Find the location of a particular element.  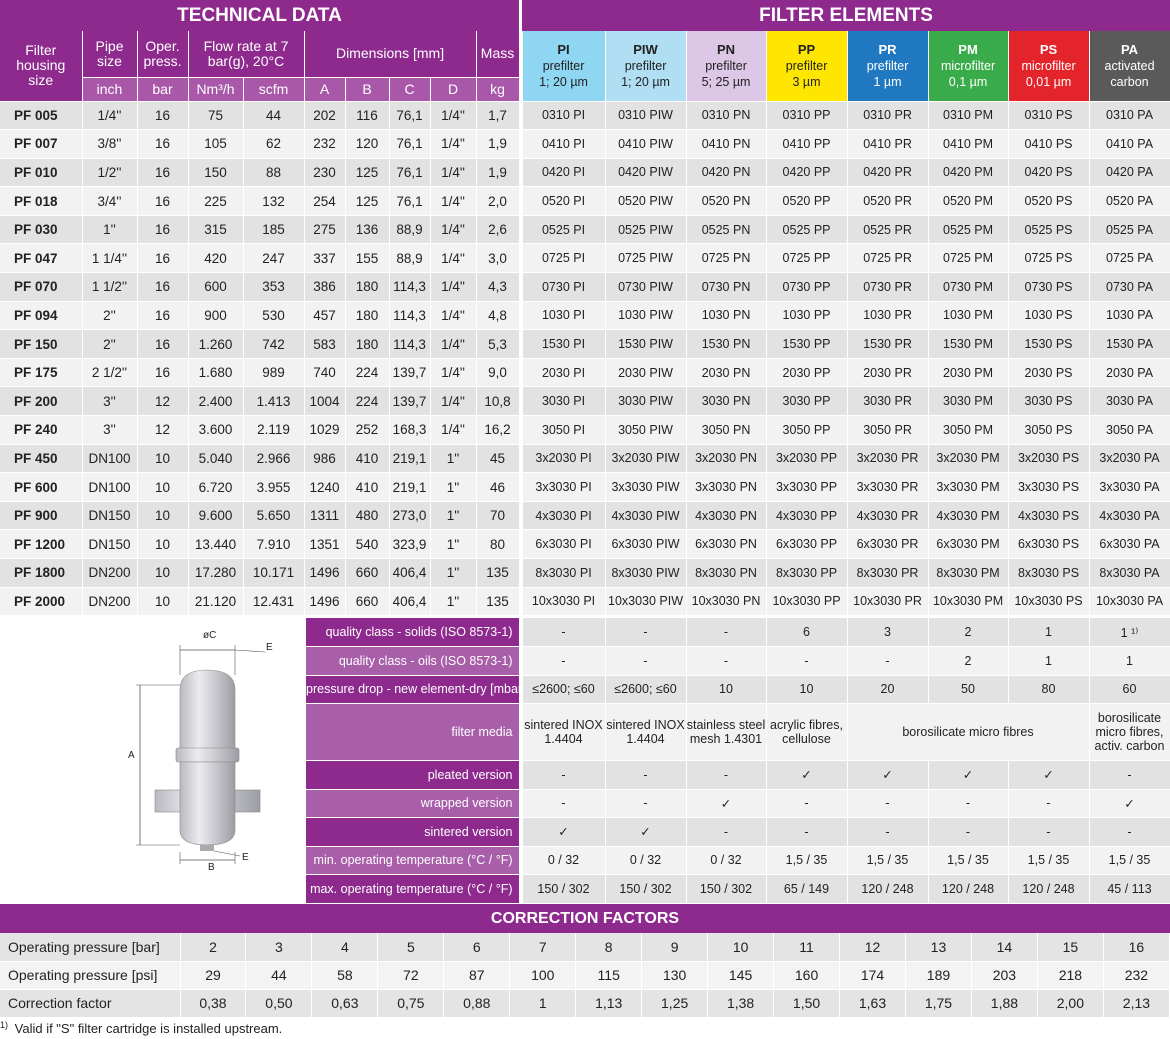

cell-element-pi: 3x3030 PI is located at coordinates (564, 487).